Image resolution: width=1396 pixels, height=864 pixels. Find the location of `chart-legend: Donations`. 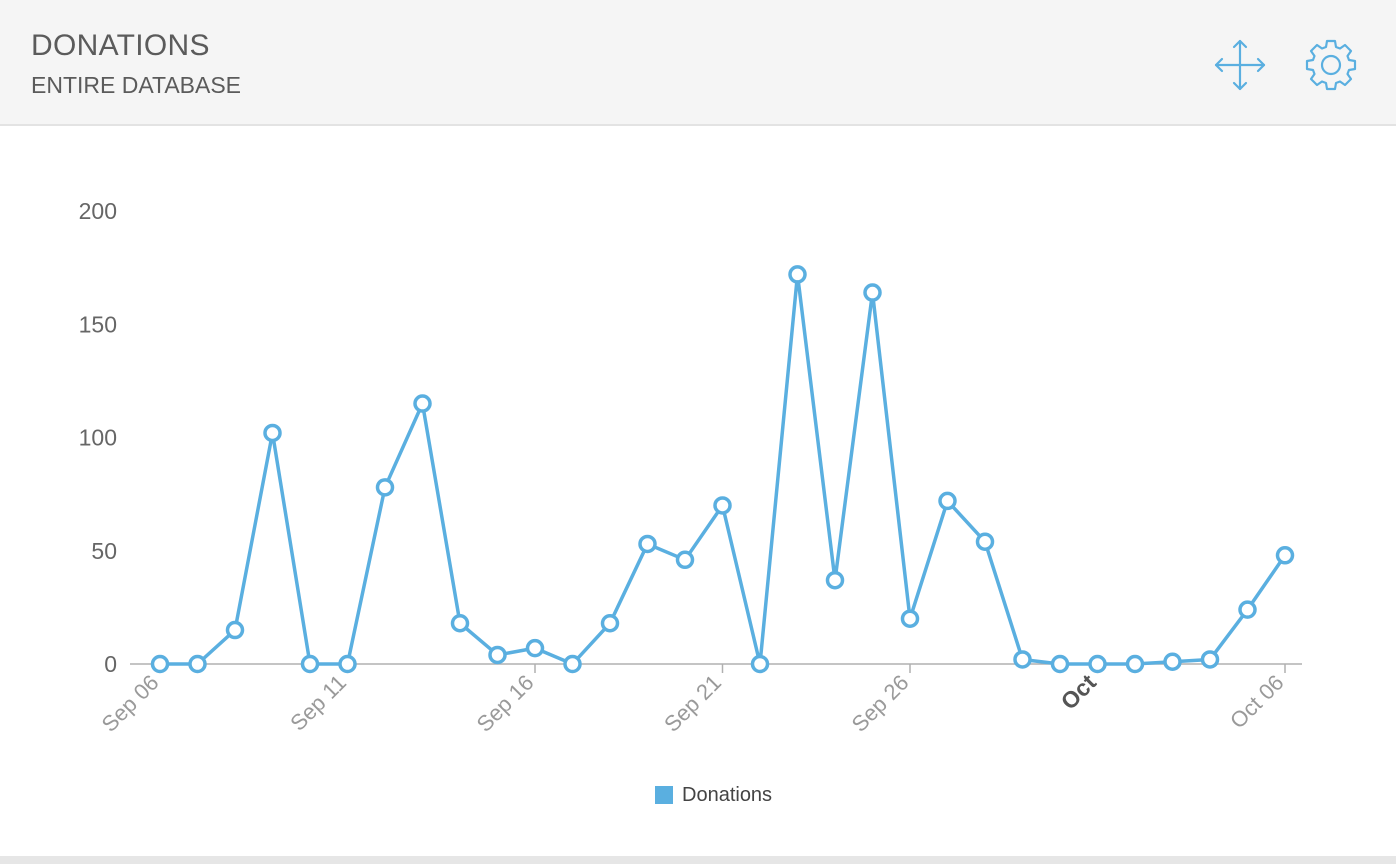

chart-legend: Donations is located at coordinates (713, 795).